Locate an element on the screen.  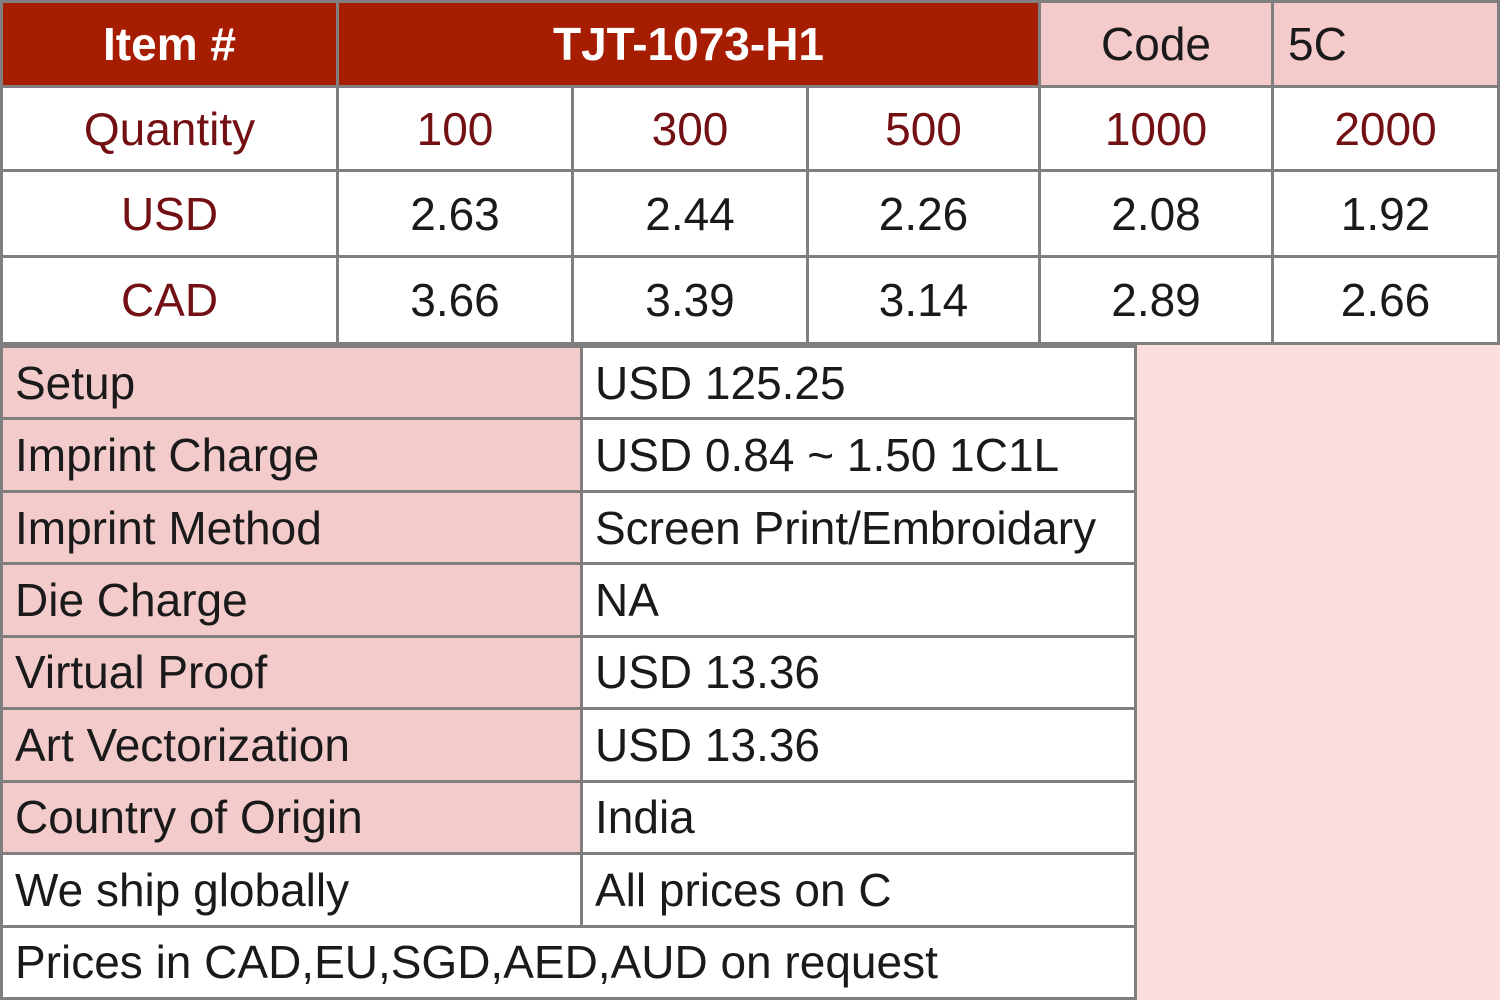
price-value-cell: 2.66 is located at coordinates (1385, 300).